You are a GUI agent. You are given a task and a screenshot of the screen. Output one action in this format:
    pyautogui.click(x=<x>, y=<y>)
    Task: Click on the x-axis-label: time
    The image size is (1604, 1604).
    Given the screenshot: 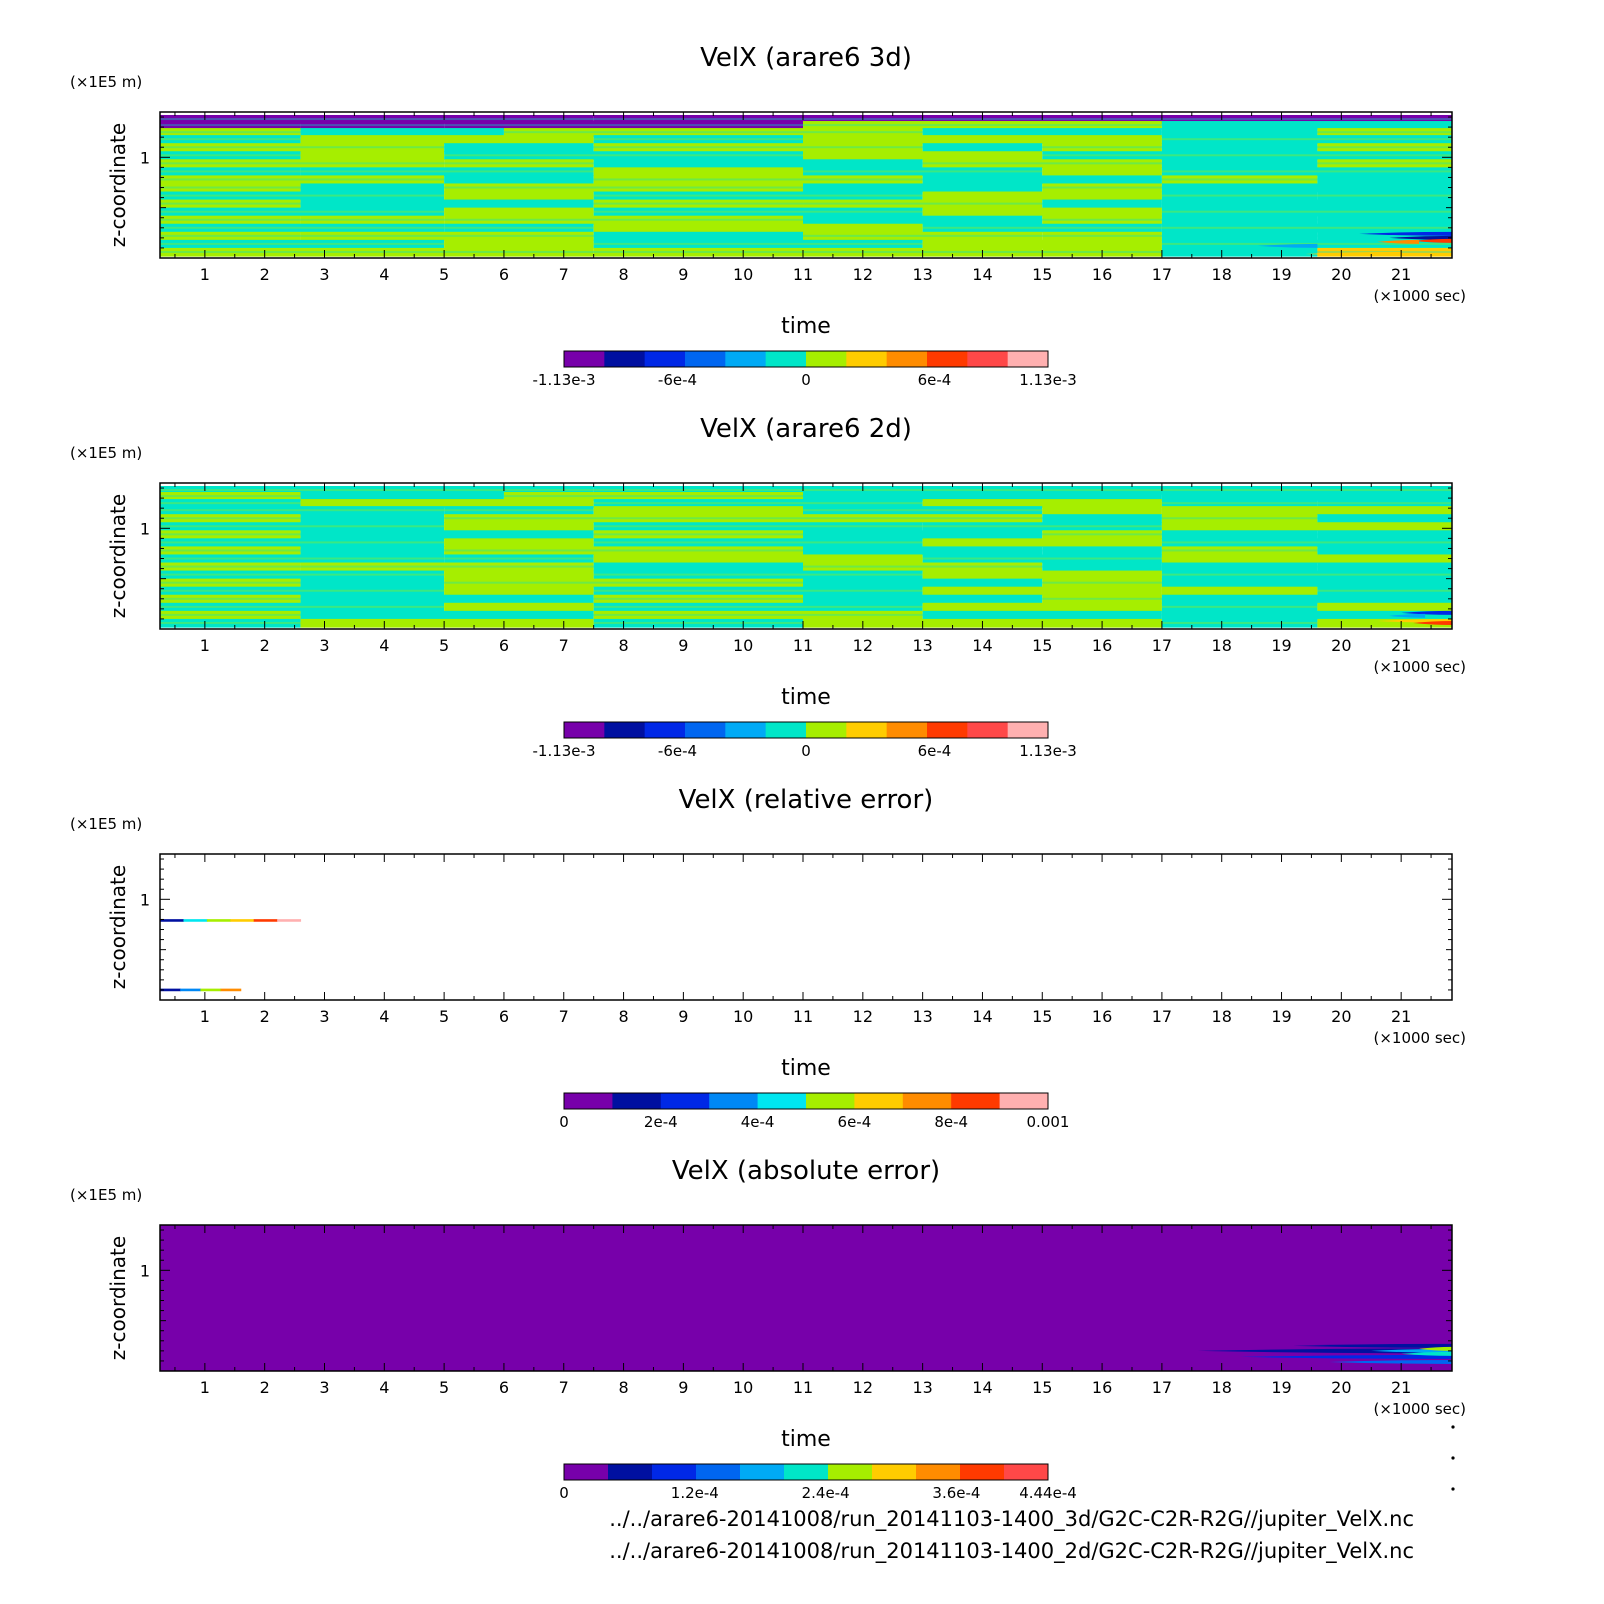 What is the action you would take?
    pyautogui.click(x=806, y=326)
    